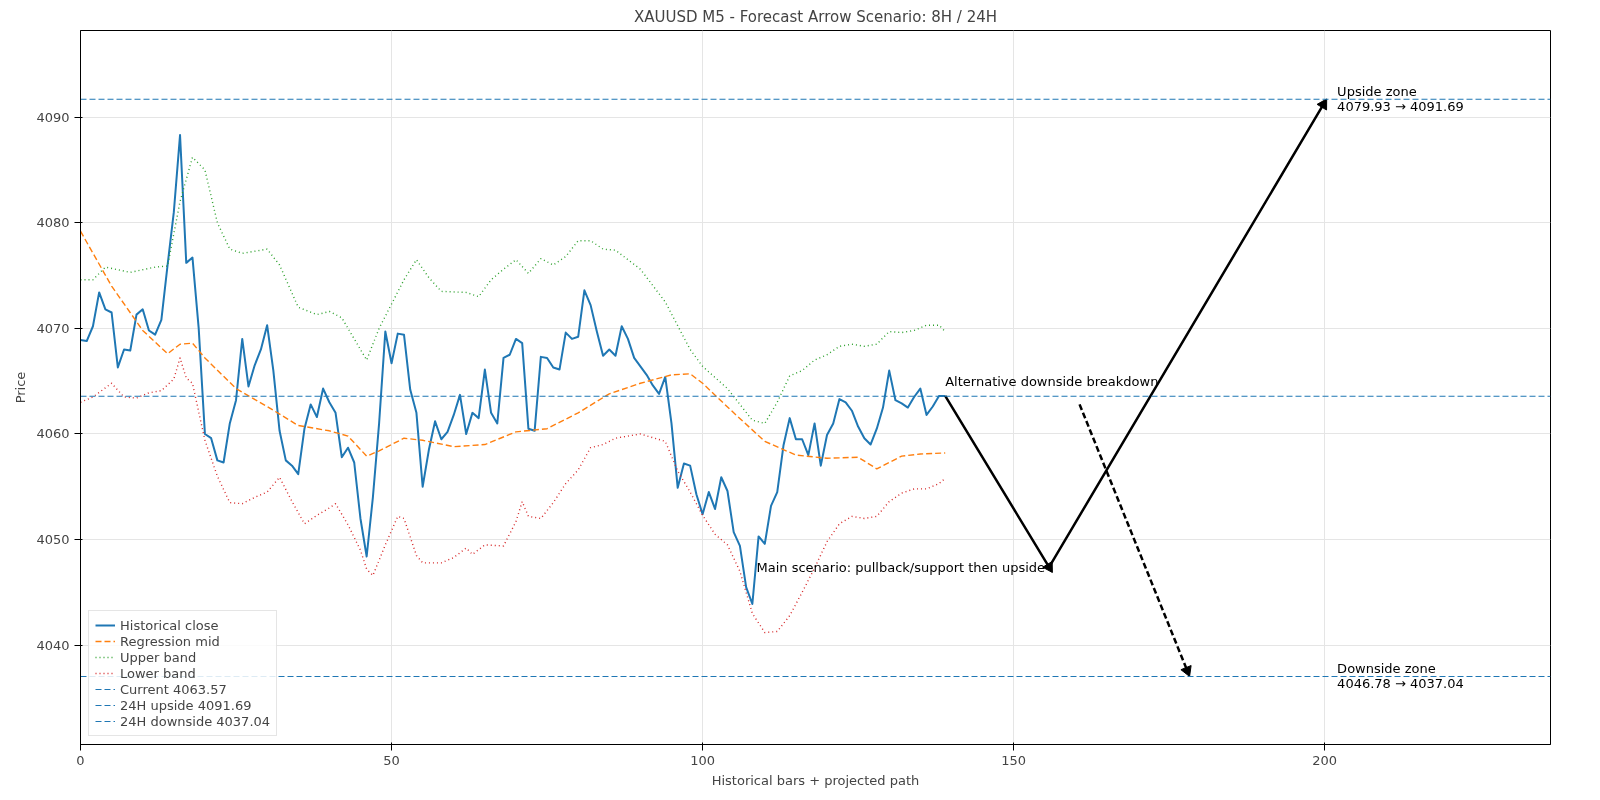  I want to click on x-tick-label: 100, so click(703, 760).